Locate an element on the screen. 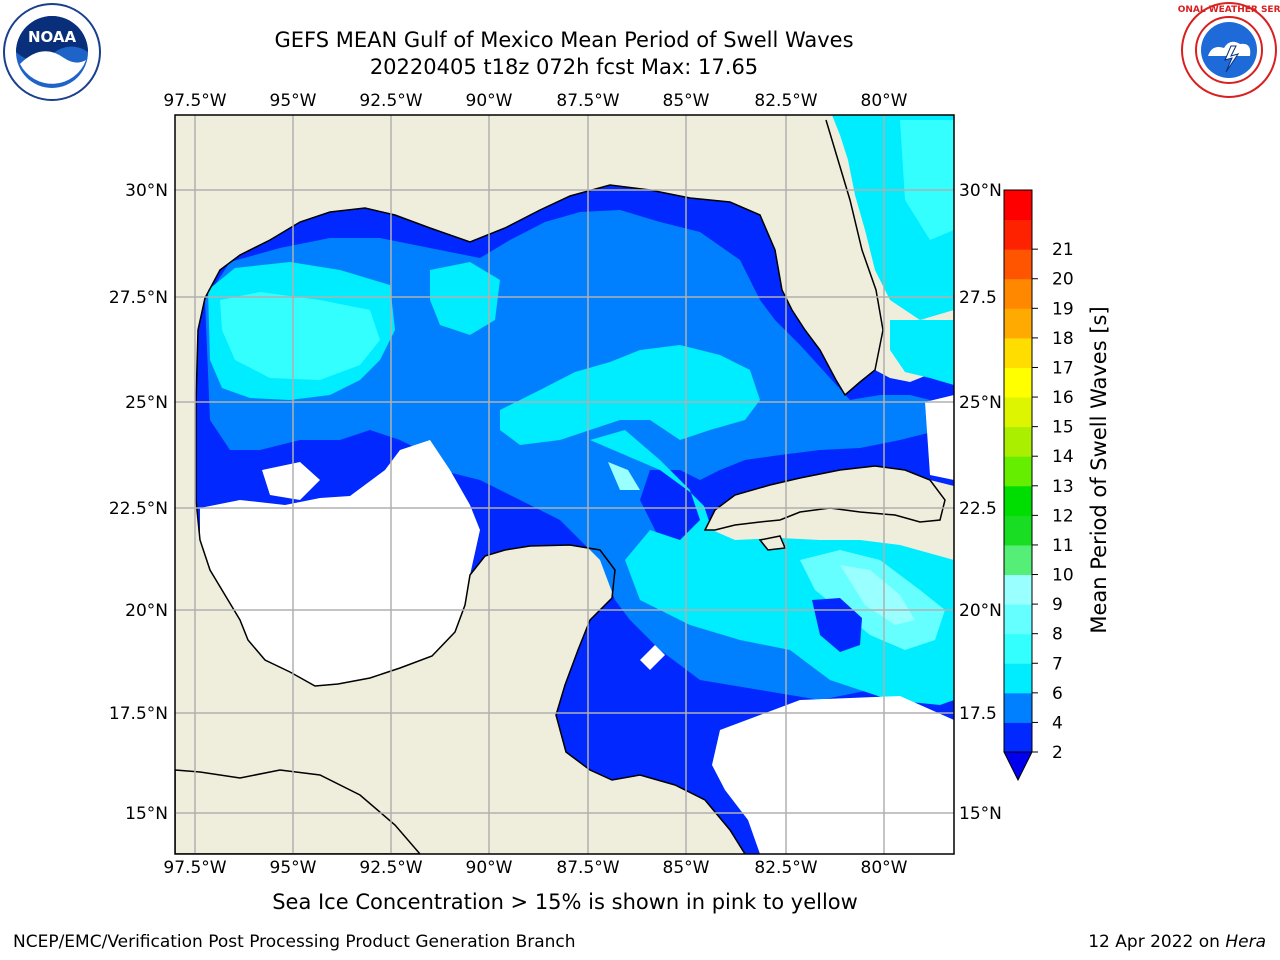  lat-label-left: 27.5°N is located at coordinates (138, 298).